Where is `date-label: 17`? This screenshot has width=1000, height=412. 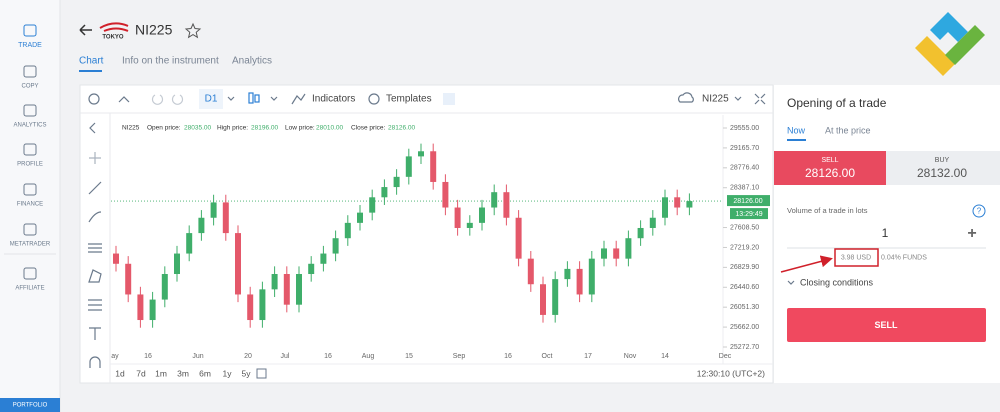 date-label: 17 is located at coordinates (588, 356).